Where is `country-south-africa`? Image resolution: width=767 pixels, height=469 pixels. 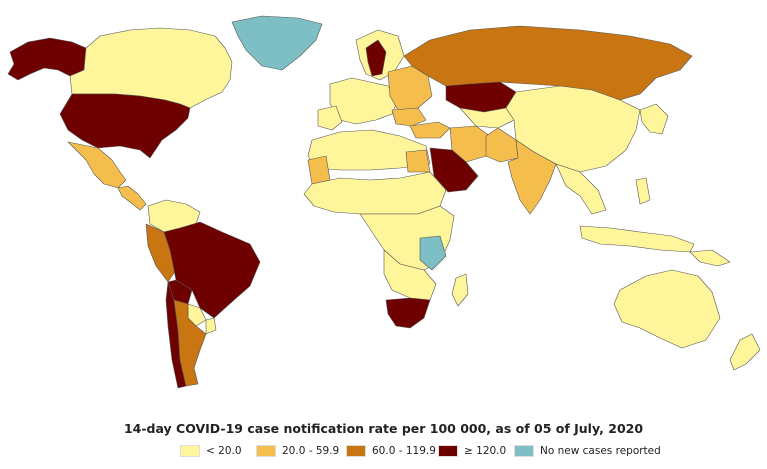
country-south-africa is located at coordinates (408, 313).